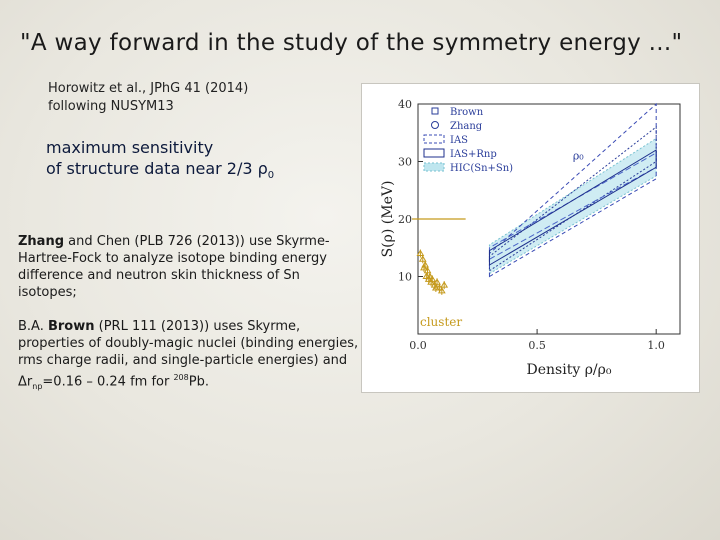 The height and width of the screenshot is (540, 720). What do you see at coordinates (572, 207) in the screenshot?
I see `band-ias-rnp` at bounding box center [572, 207].